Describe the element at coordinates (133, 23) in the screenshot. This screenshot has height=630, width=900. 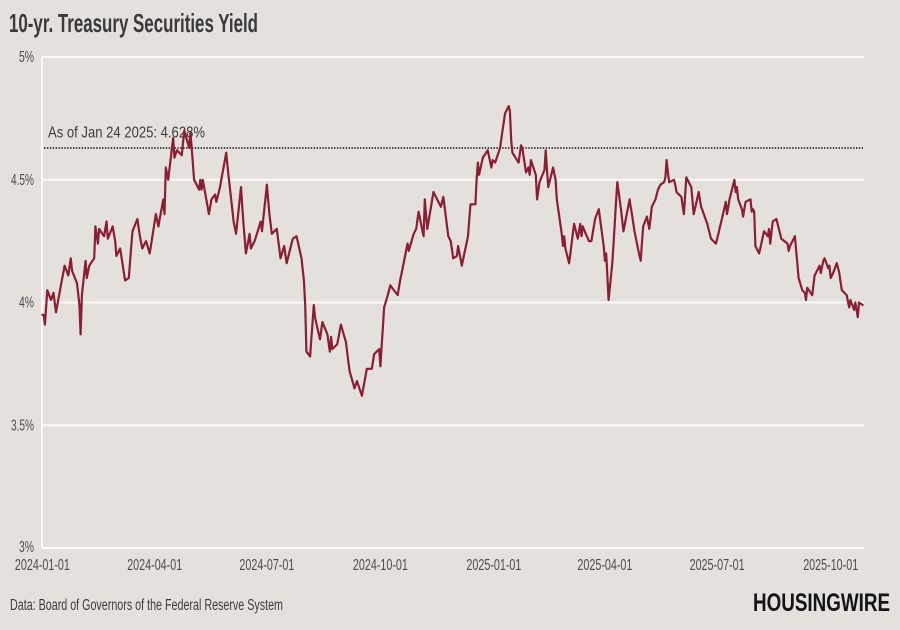
I see `svg-text:10-yr. Treasury Securities Yie: 10-yr. Treasury Securities Yield` at that location.